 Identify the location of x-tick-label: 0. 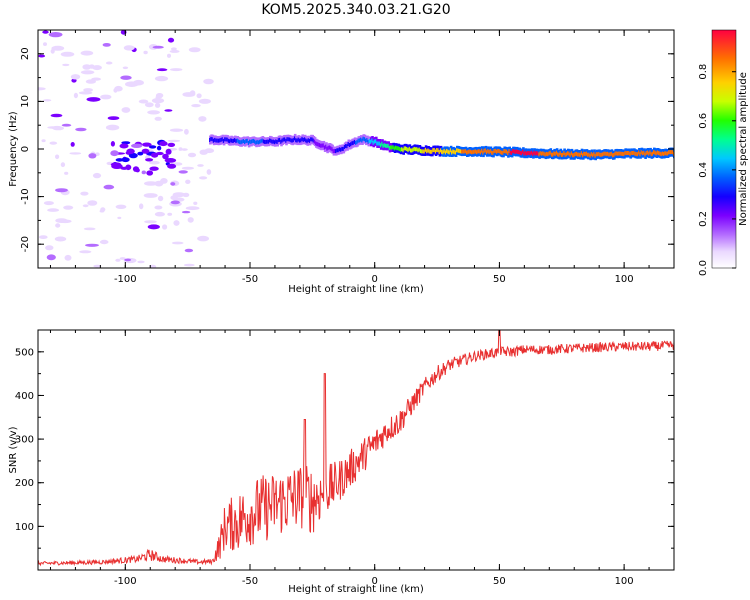
(375, 279).